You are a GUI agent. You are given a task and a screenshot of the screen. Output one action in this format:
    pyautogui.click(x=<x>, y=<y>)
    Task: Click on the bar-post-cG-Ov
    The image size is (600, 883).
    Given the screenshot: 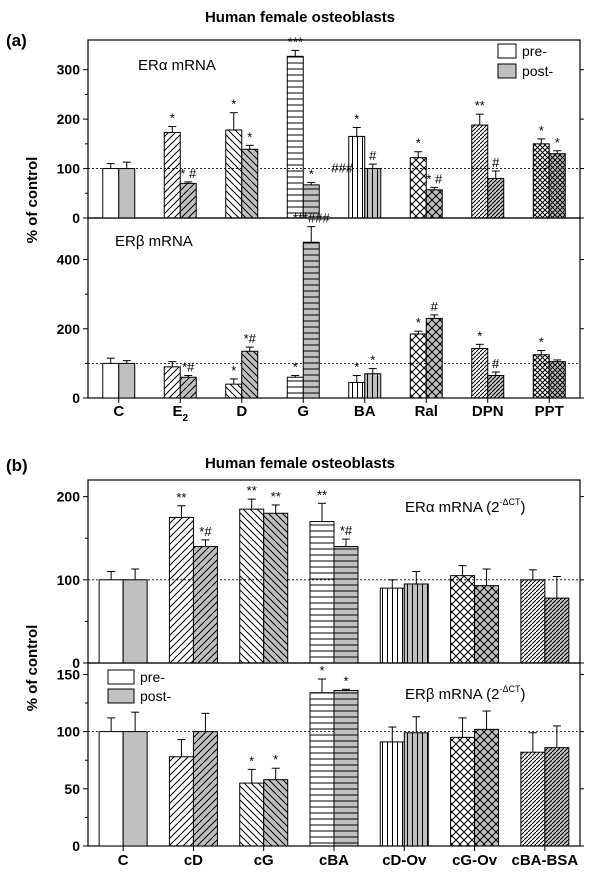 What is the action you would take?
    pyautogui.click(x=487, y=624)
    